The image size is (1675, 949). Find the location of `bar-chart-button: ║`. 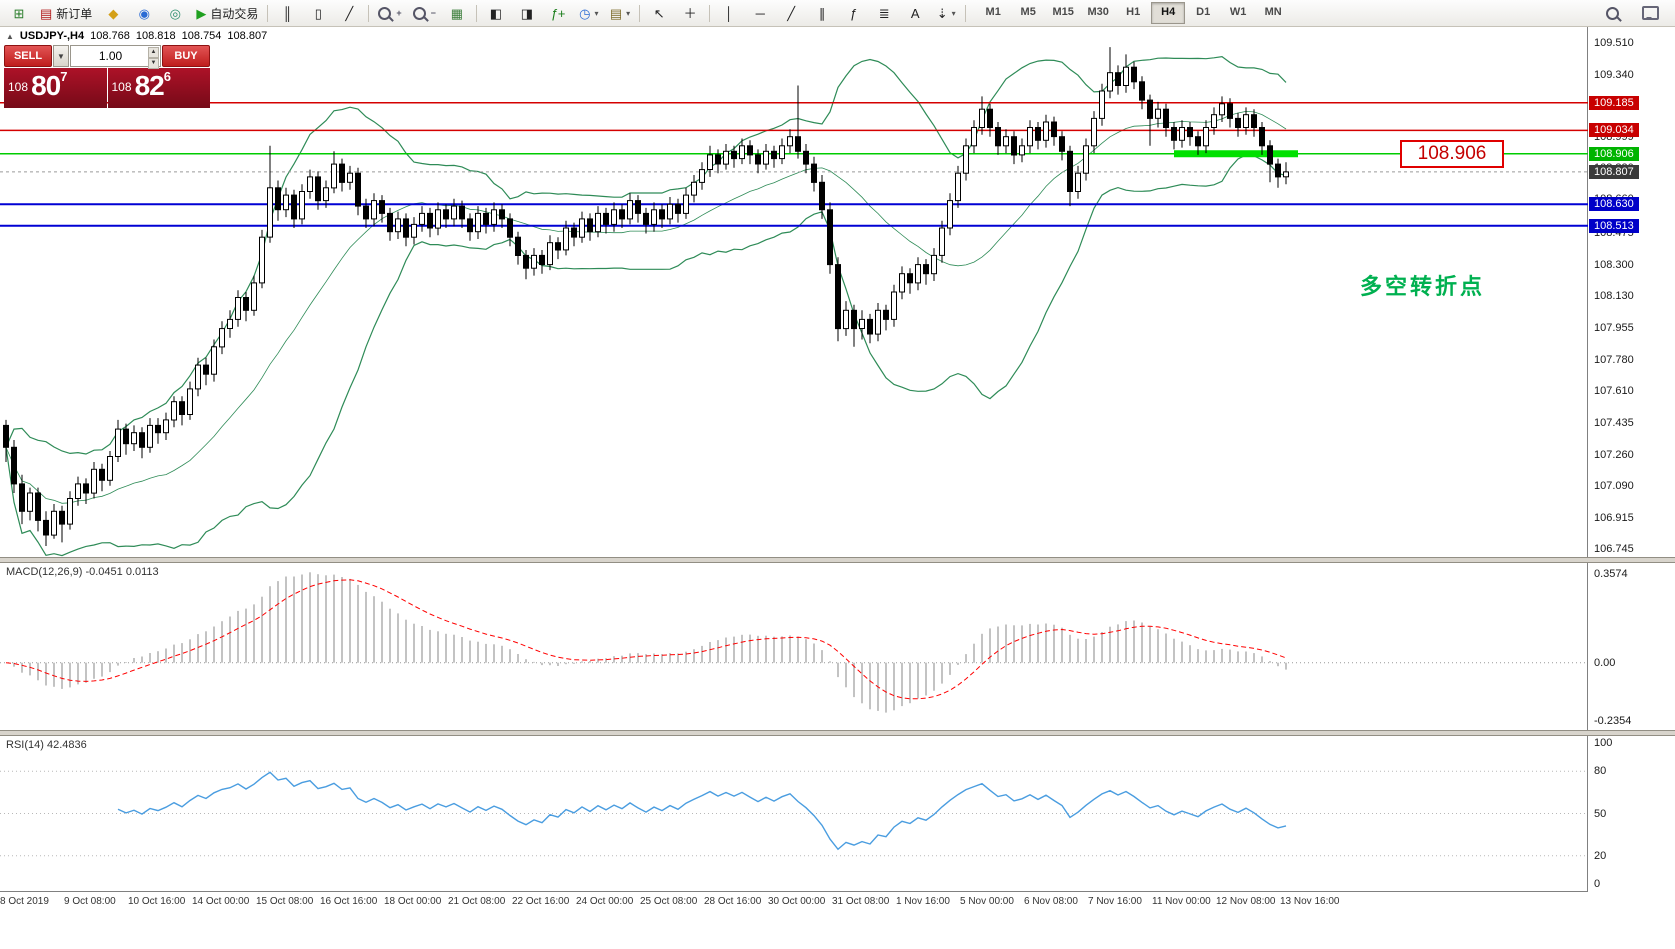

bar-chart-button: ║ is located at coordinates (287, 13).